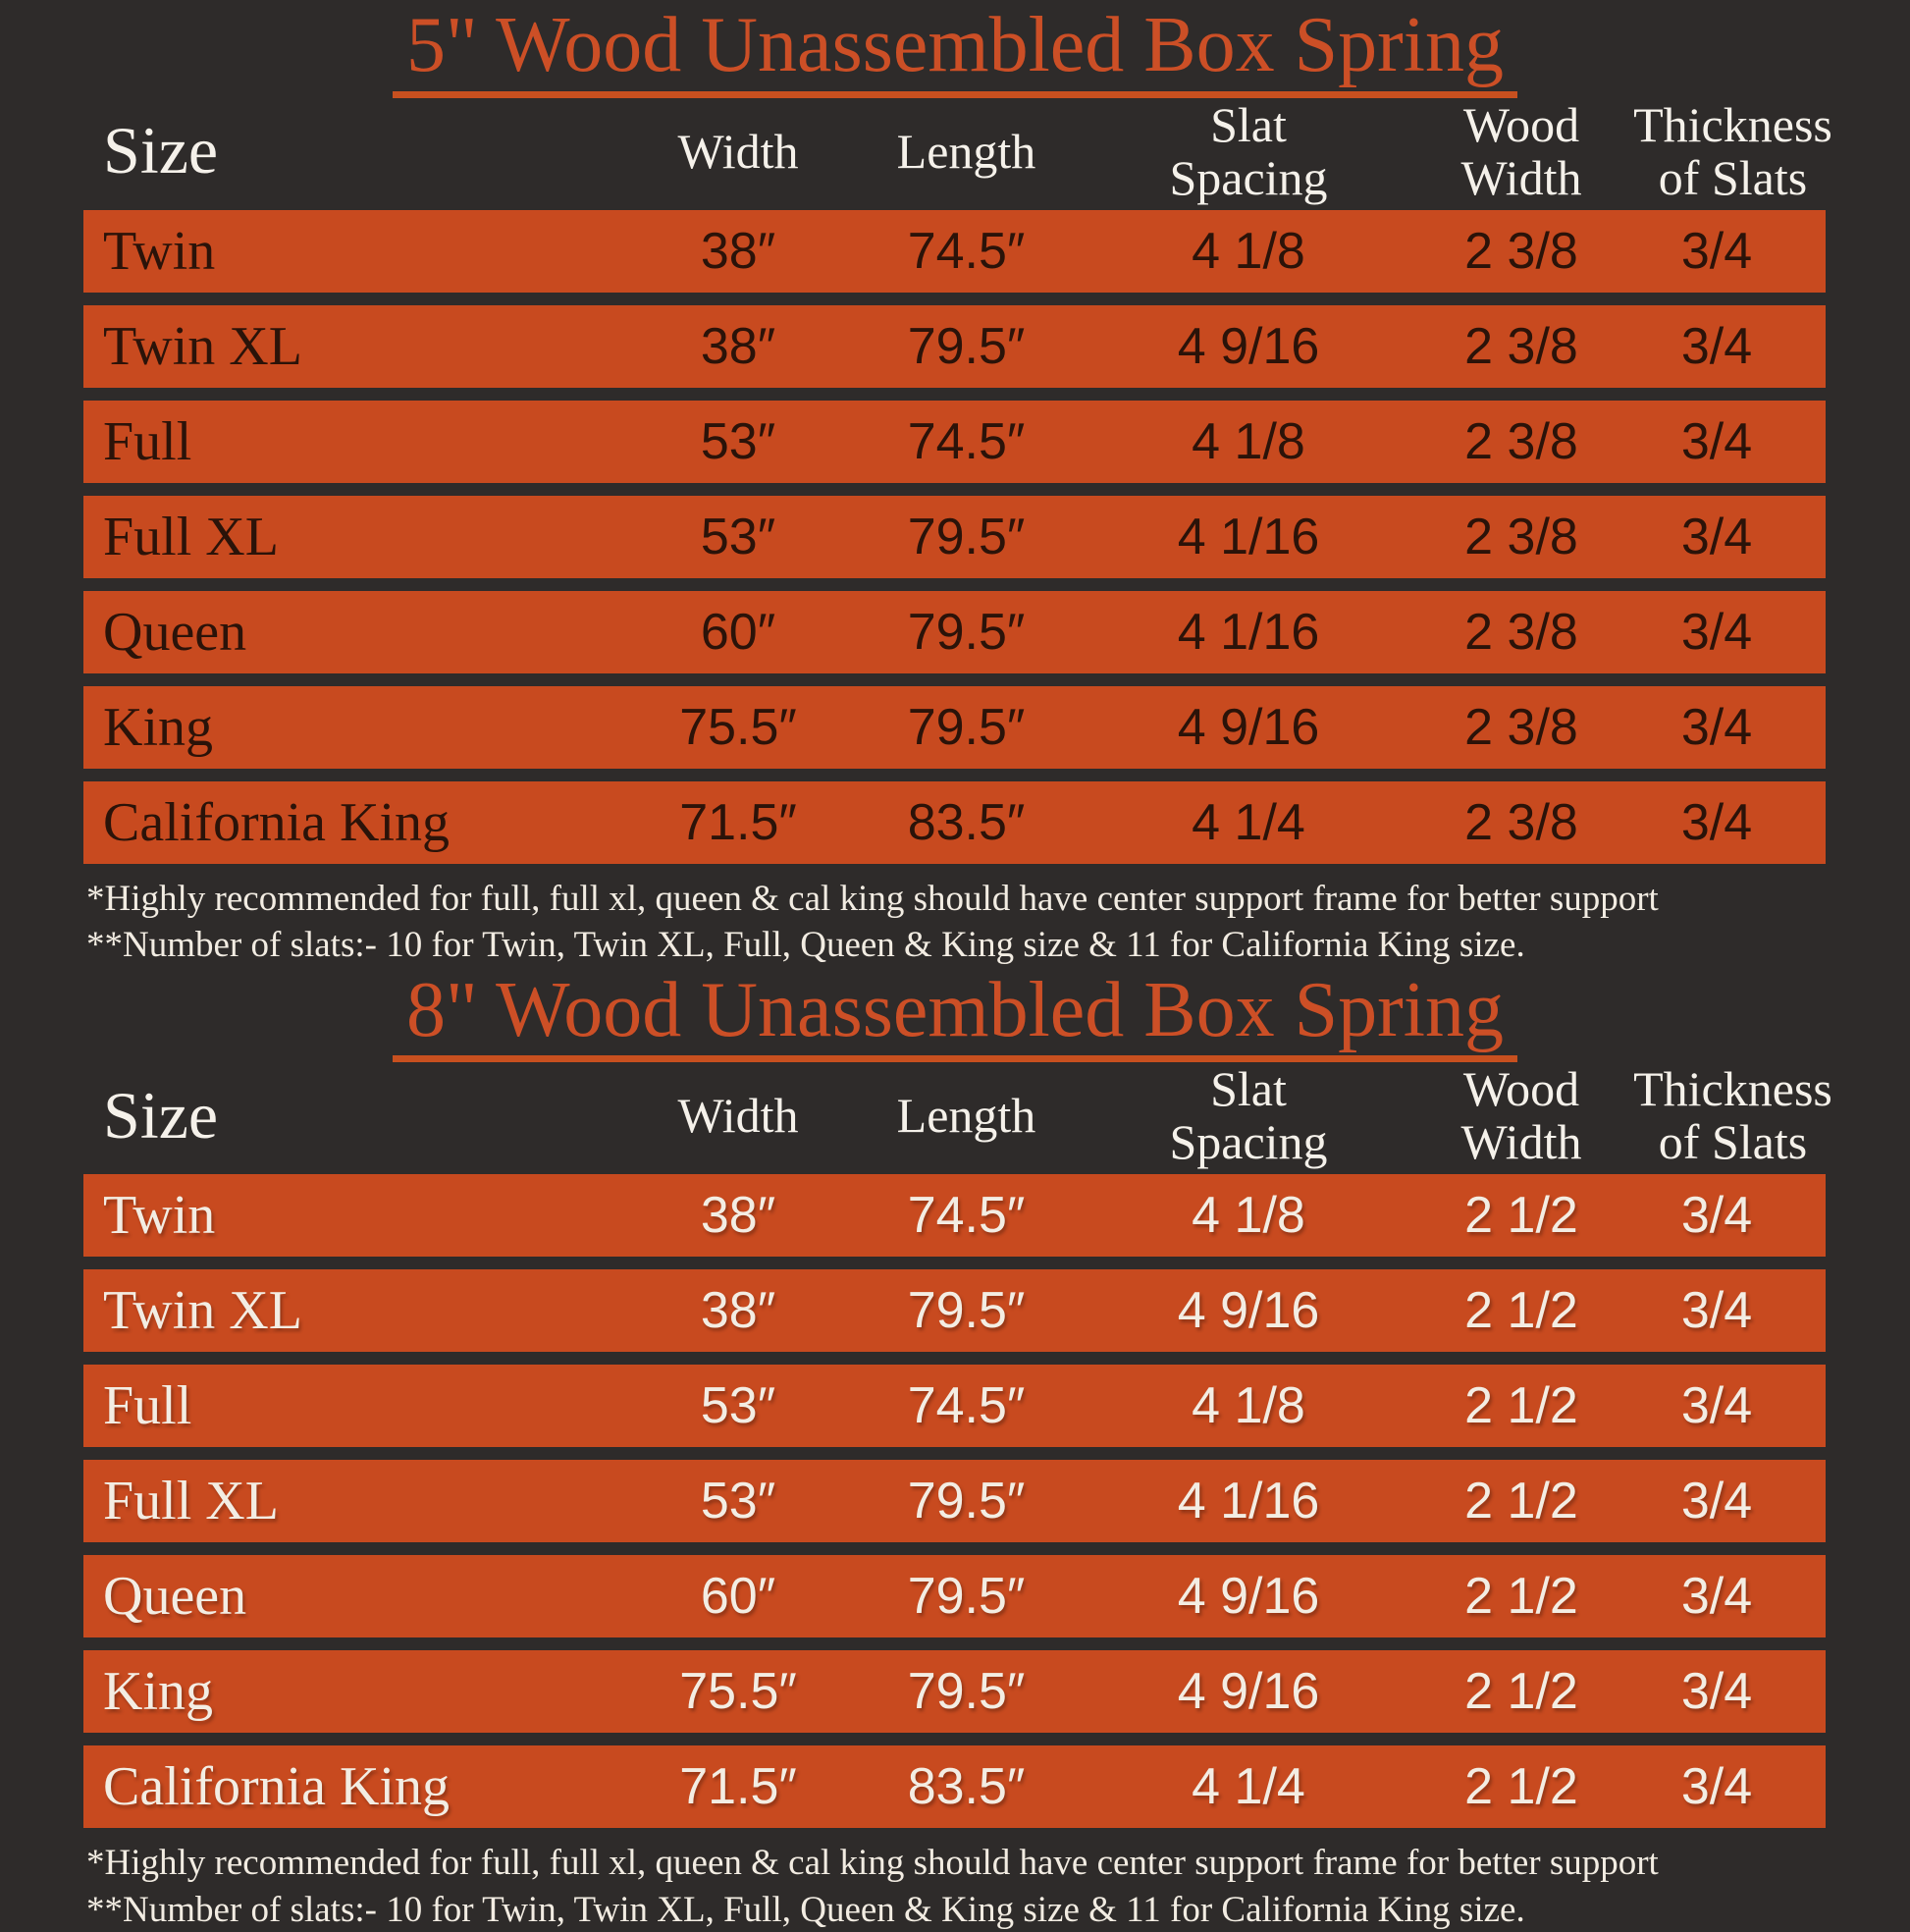 Image resolution: width=1910 pixels, height=1932 pixels. Describe the element at coordinates (955, 1406) in the screenshot. I see `table-row: Full 53″ 74.5″ 4 1/8 2 1/2 3/4` at that location.